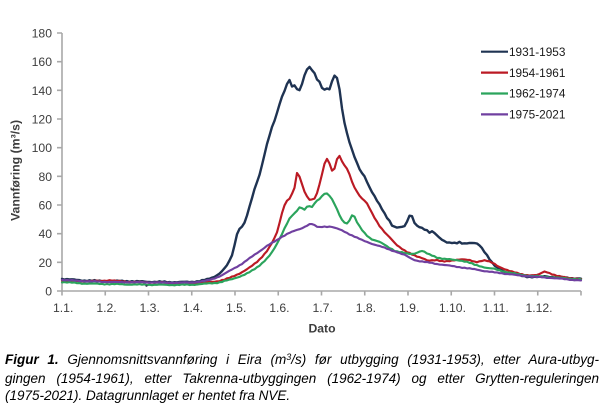  What do you see at coordinates (16, 170) in the screenshot?
I see `svg-text: Vannføring (m³/s)` at bounding box center [16, 170].